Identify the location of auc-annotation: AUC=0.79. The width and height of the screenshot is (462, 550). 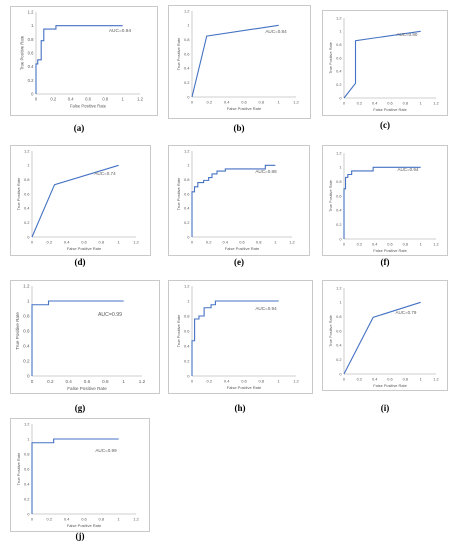
(406, 312).